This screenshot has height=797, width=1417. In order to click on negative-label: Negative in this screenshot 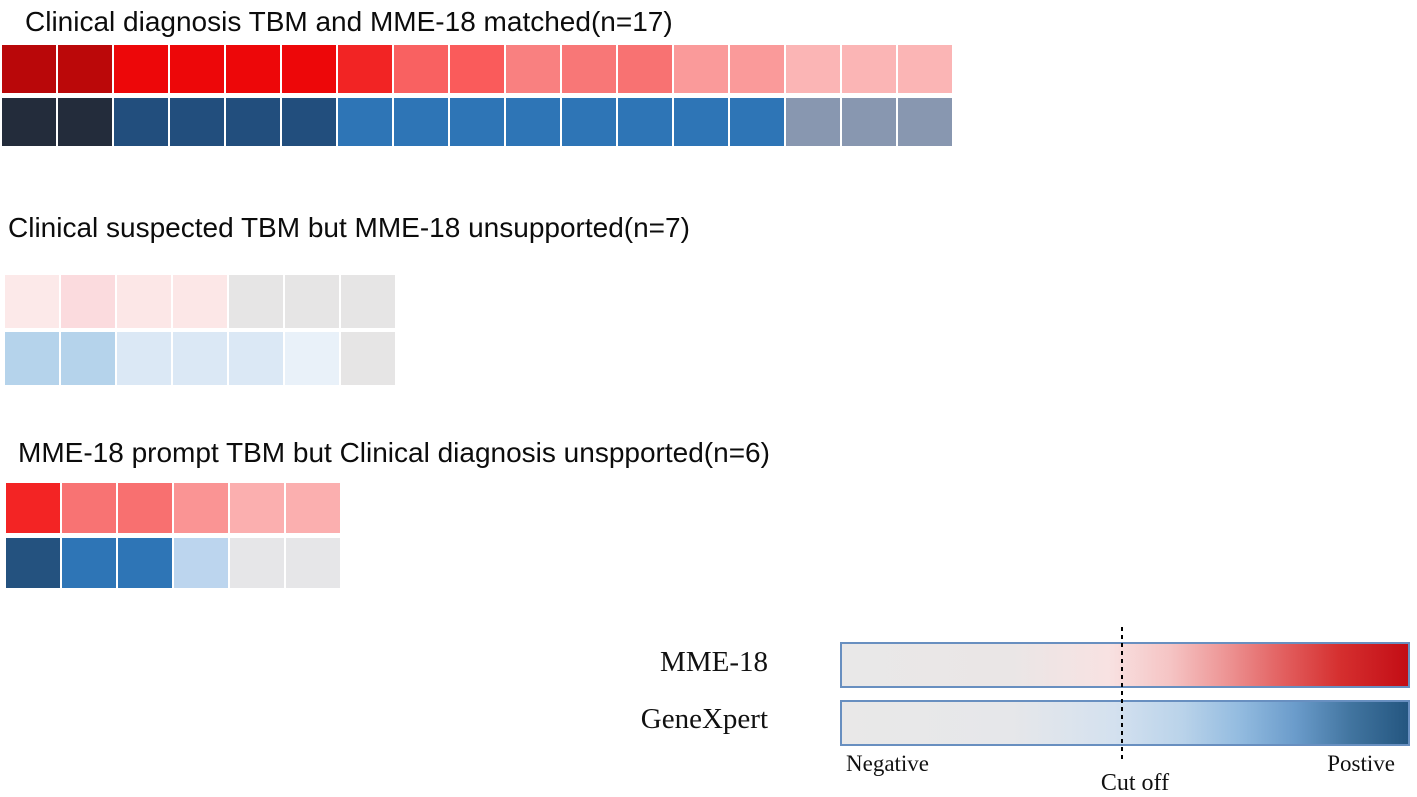, I will do `click(888, 763)`.